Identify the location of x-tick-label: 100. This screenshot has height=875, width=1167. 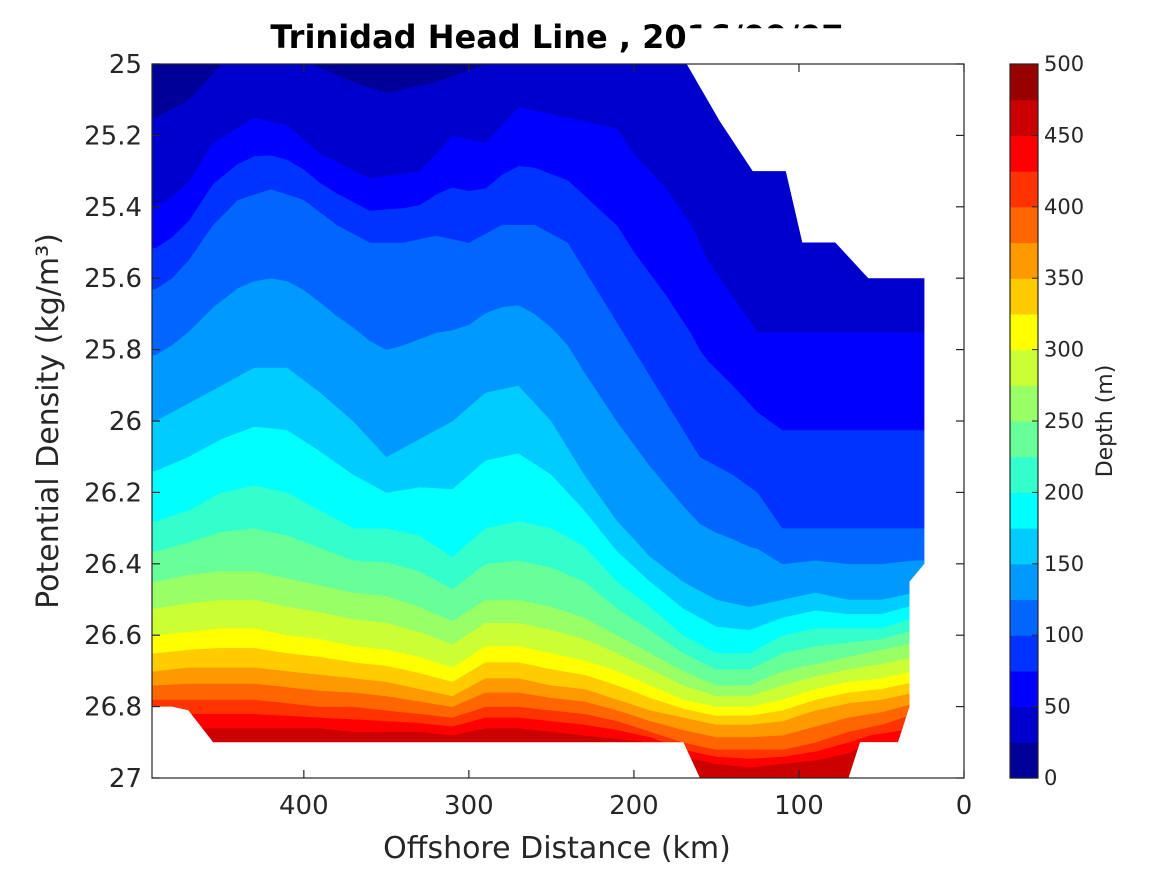
(799, 806).